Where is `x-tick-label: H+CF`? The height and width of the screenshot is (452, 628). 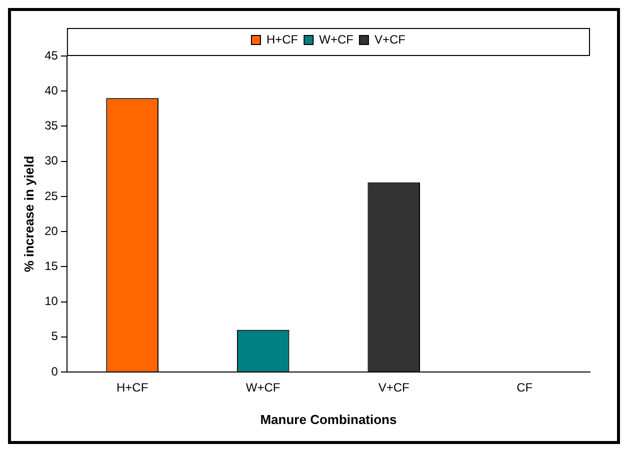 x-tick-label: H+CF is located at coordinates (132, 387).